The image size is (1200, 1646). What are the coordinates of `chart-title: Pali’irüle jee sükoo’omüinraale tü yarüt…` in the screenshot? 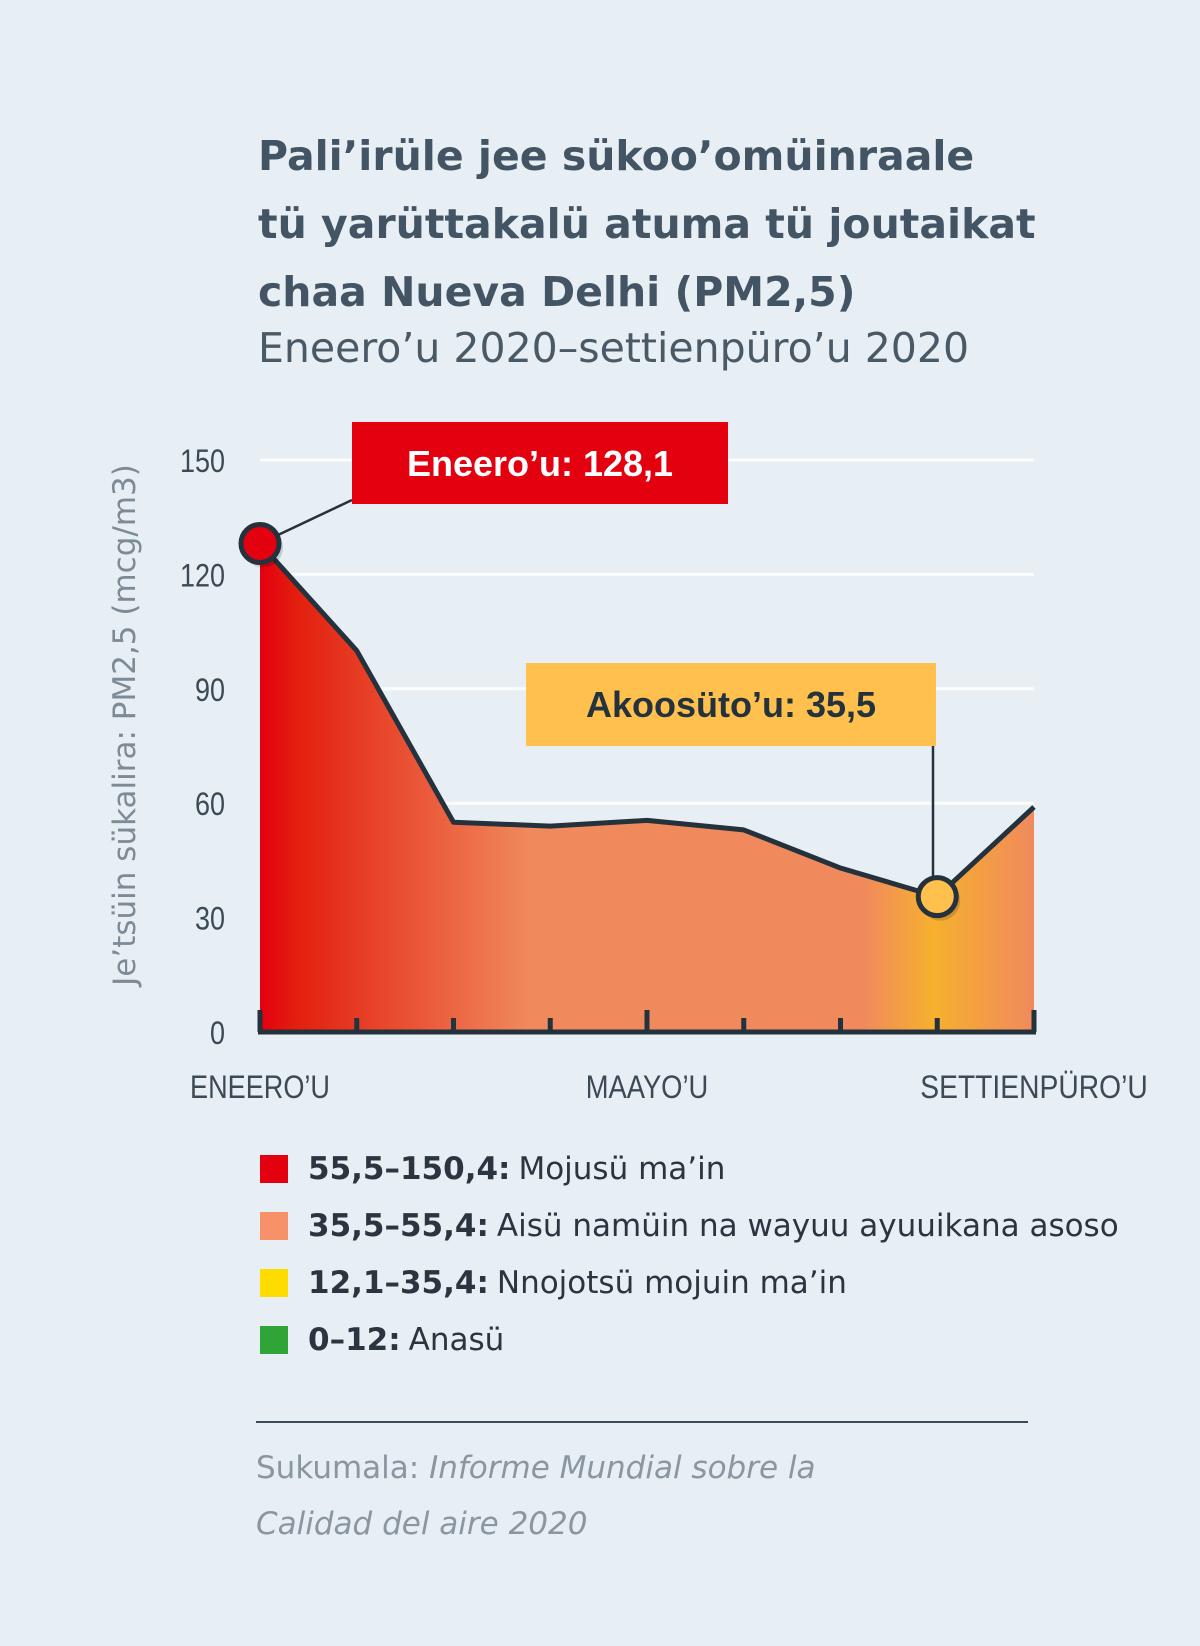 It's located at (708, 224).